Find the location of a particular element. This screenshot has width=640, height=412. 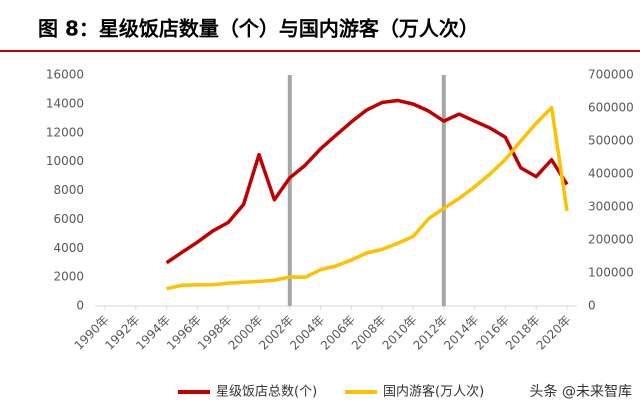

y2-tick-label: 700000 is located at coordinates (611, 75).